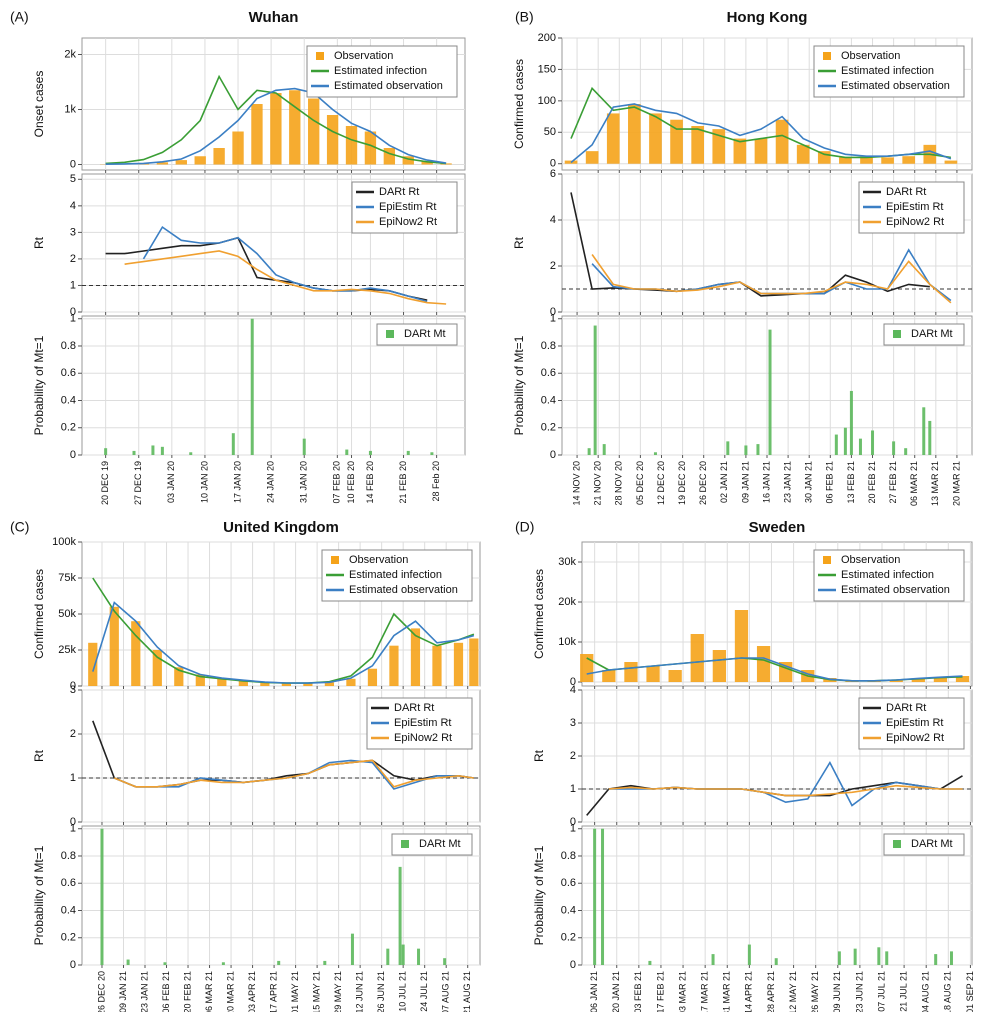 Image resolution: width=987 pixels, height=1012 pixels. Describe the element at coordinates (548, 400) in the screenshot. I see `y-tick-label: 0.4` at that location.